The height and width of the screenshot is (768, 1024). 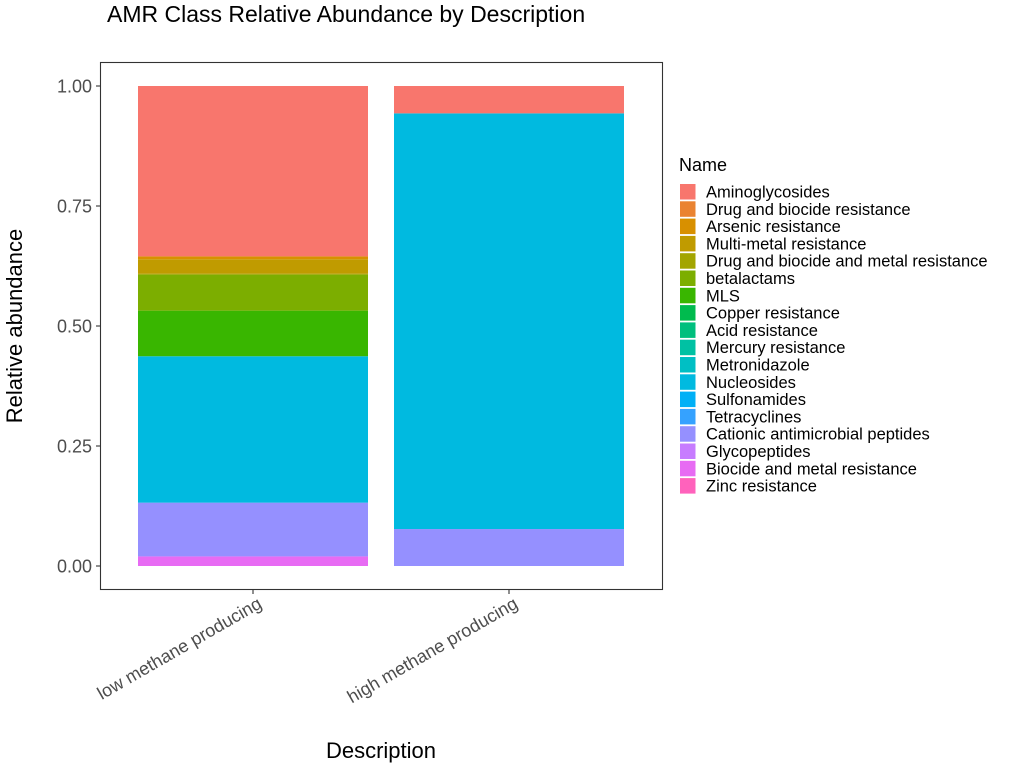 What do you see at coordinates (74, 87) in the screenshot?
I see `y-tick-label: 1.00` at bounding box center [74, 87].